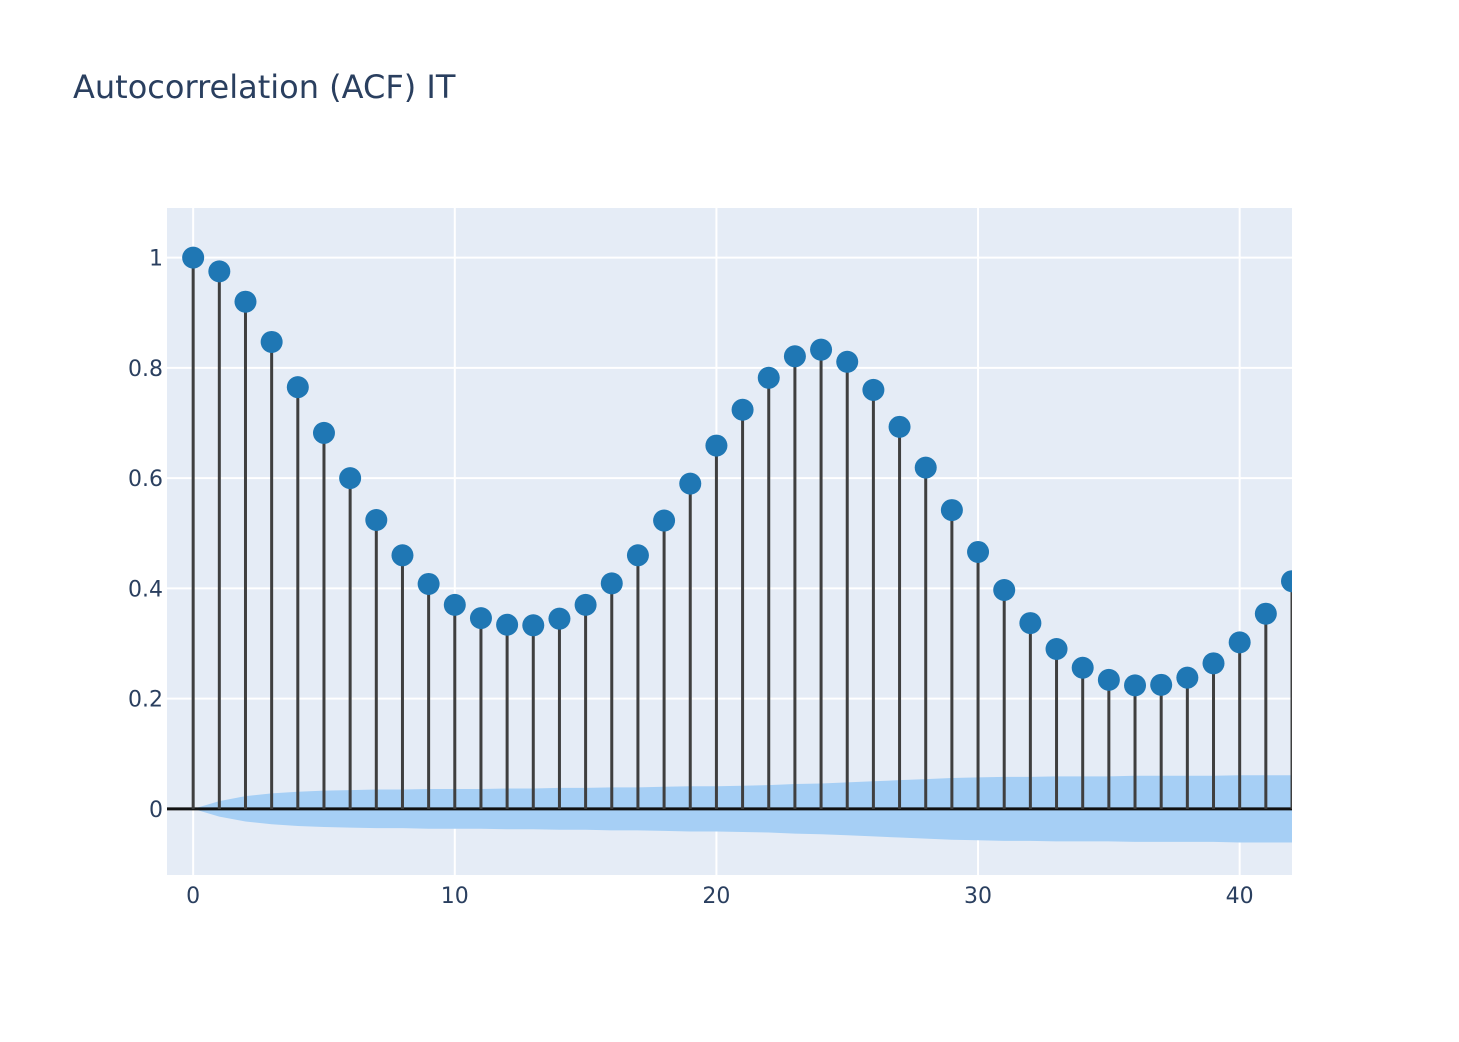 The width and height of the screenshot is (1459, 1042). Describe the element at coordinates (193, 896) in the screenshot. I see `x-tick-label: 0` at that location.